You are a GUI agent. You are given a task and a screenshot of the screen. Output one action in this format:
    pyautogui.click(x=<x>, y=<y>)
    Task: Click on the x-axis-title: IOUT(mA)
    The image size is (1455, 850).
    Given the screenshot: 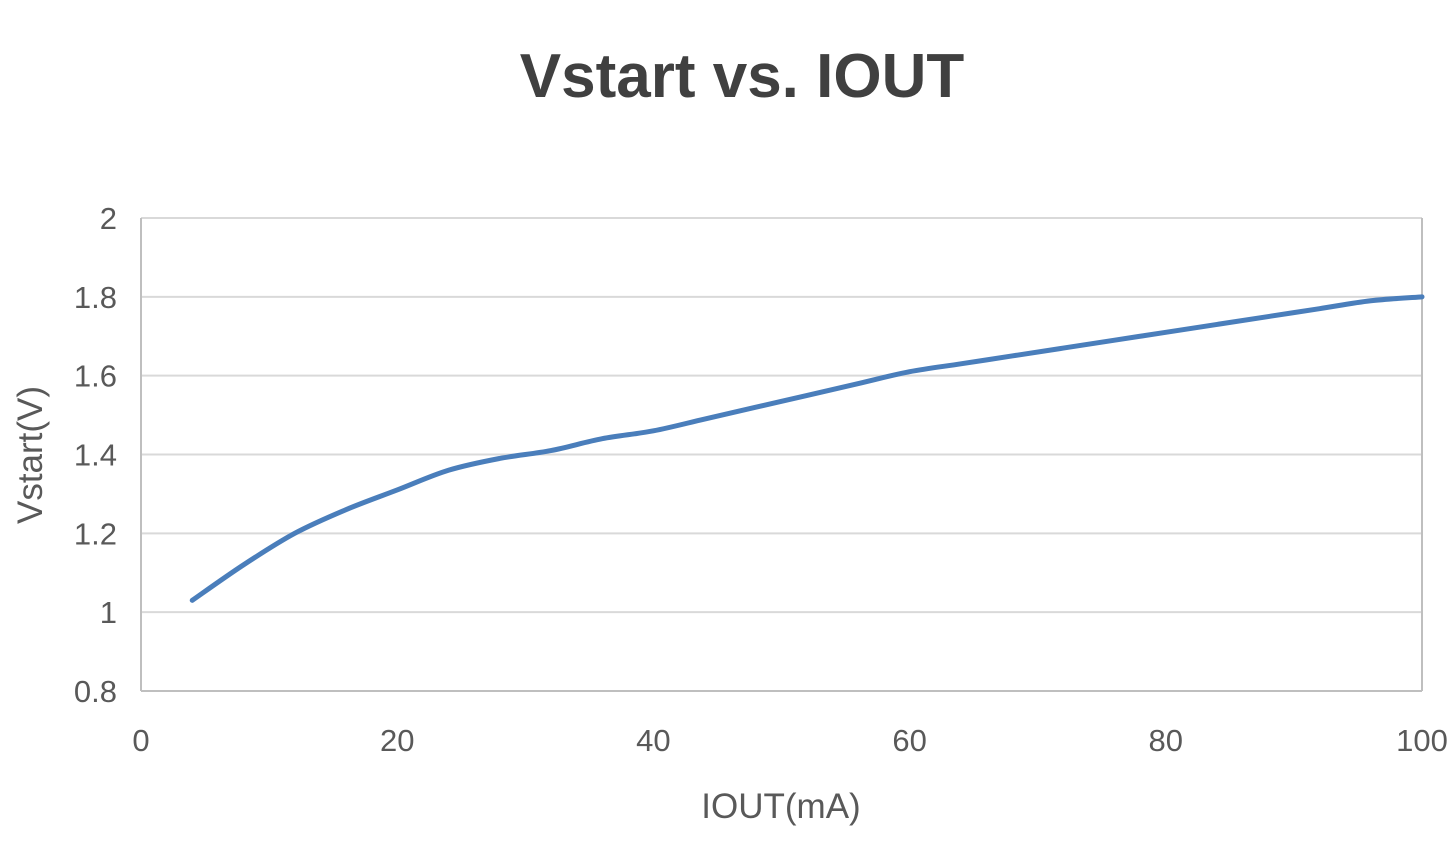 What is the action you would take?
    pyautogui.click(x=780, y=806)
    